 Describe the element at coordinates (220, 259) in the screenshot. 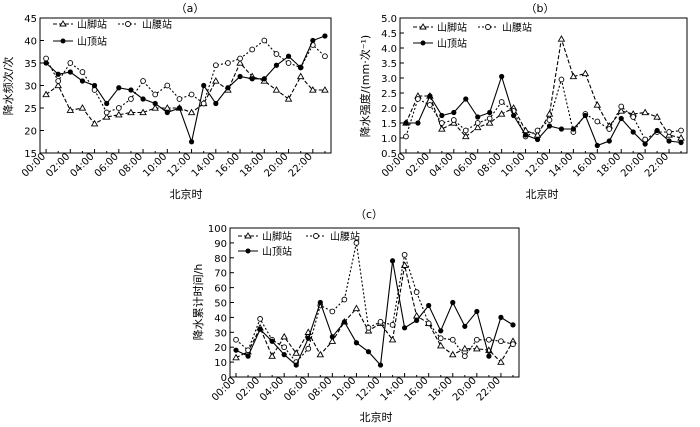

I see `y-tick-label-c-8: 80` at that location.